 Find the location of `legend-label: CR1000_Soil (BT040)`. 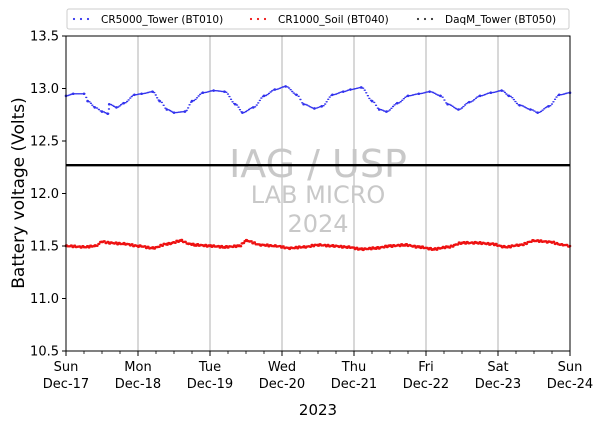

legend-label: CR1000_Soil (BT040) is located at coordinates (333, 20).